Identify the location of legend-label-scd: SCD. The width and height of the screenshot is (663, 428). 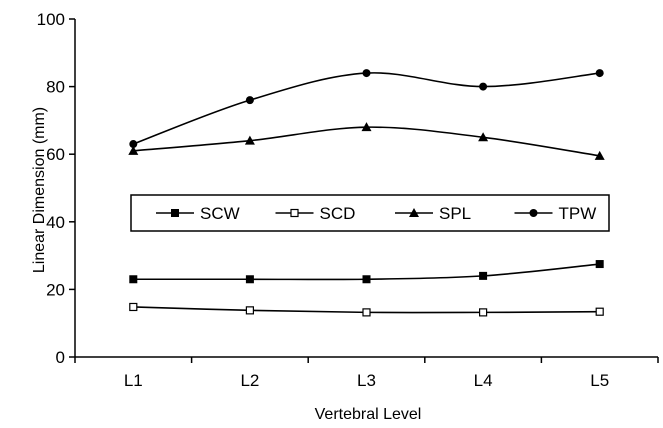
(338, 213).